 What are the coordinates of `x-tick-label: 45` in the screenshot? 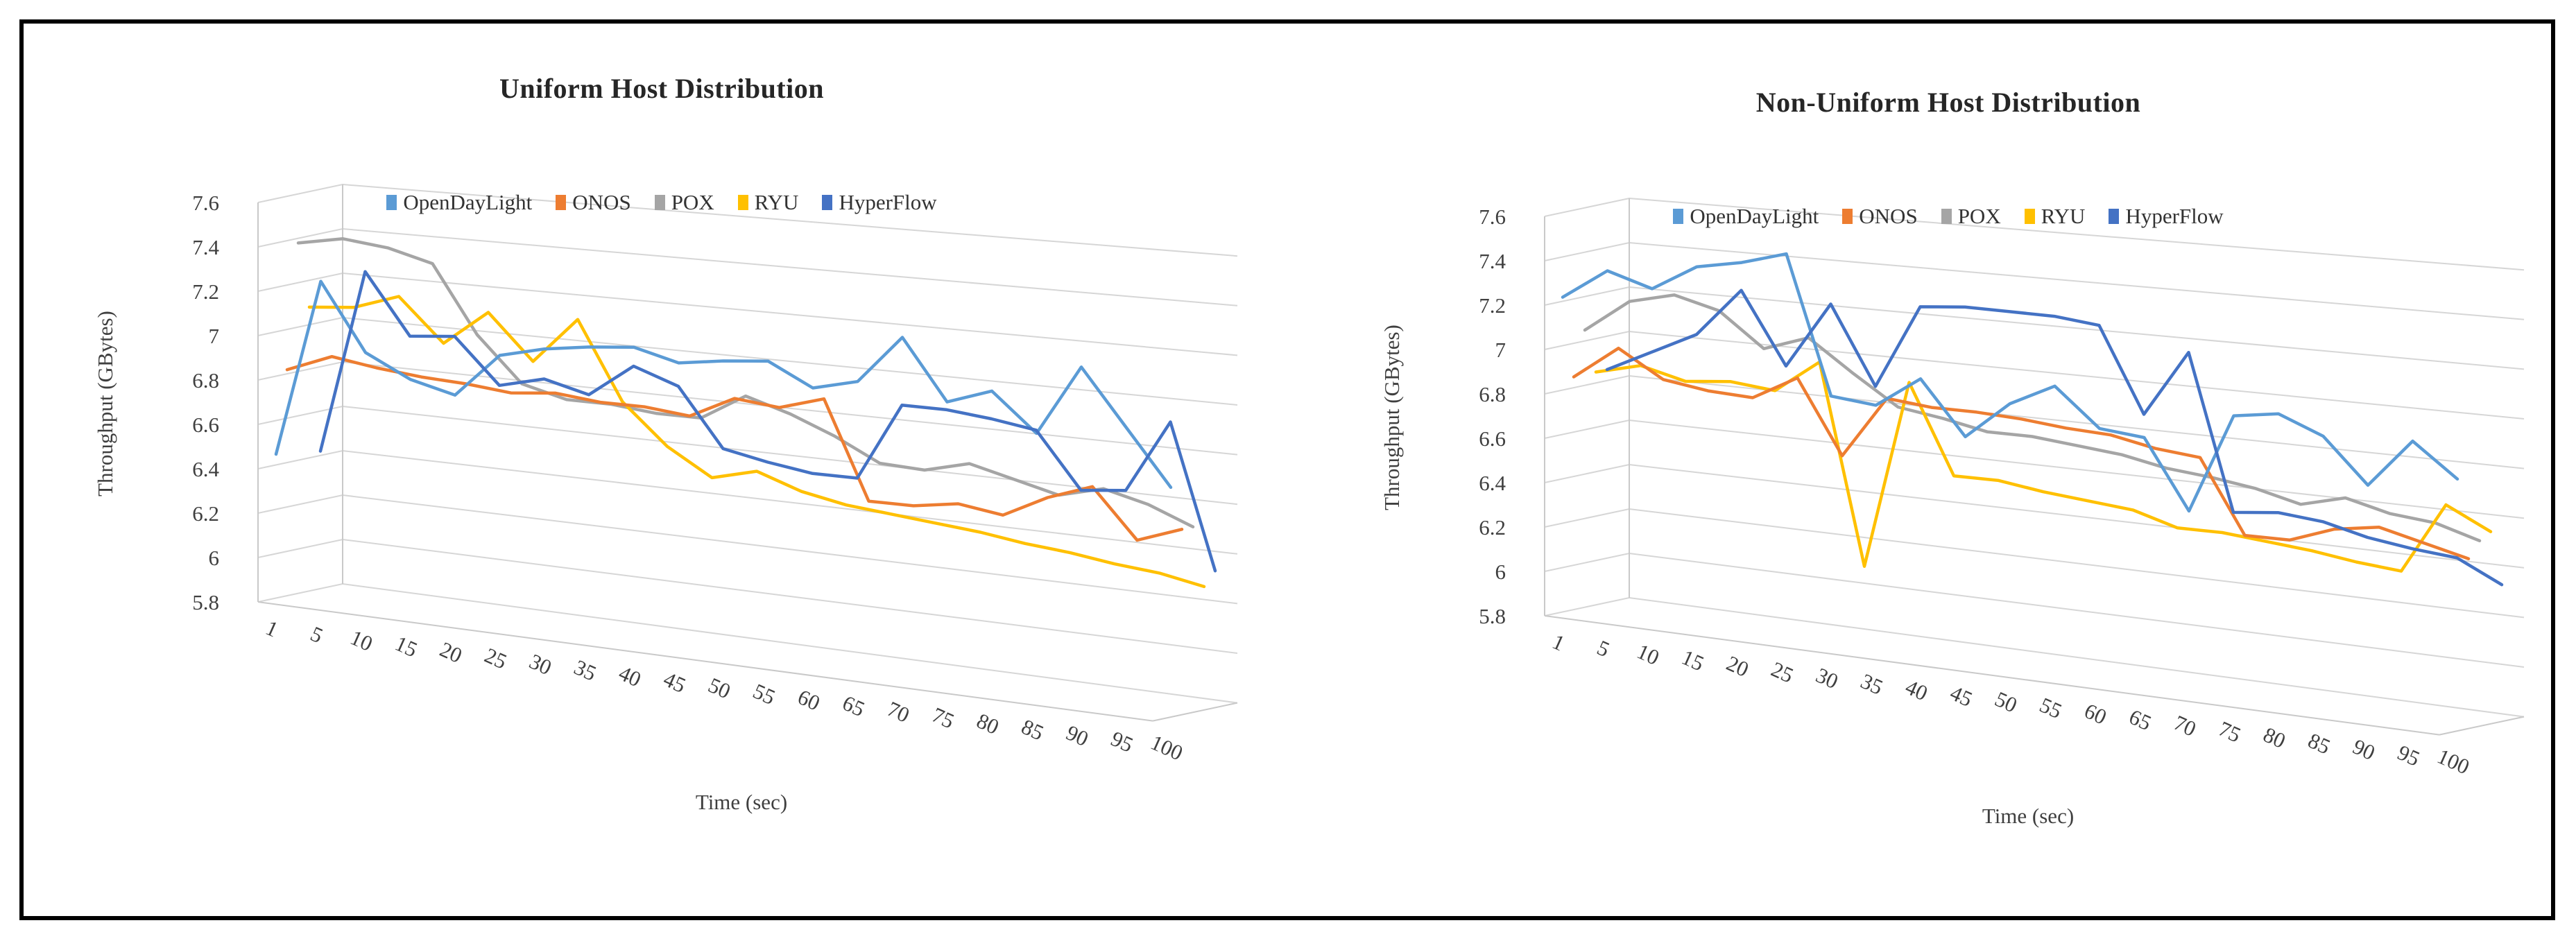 It's located at (1961, 696).